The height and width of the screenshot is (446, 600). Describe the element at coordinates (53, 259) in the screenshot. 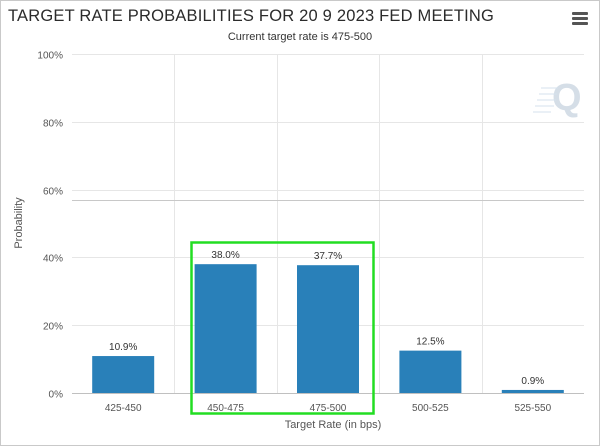

I see `y-tick-label: 40%` at that location.